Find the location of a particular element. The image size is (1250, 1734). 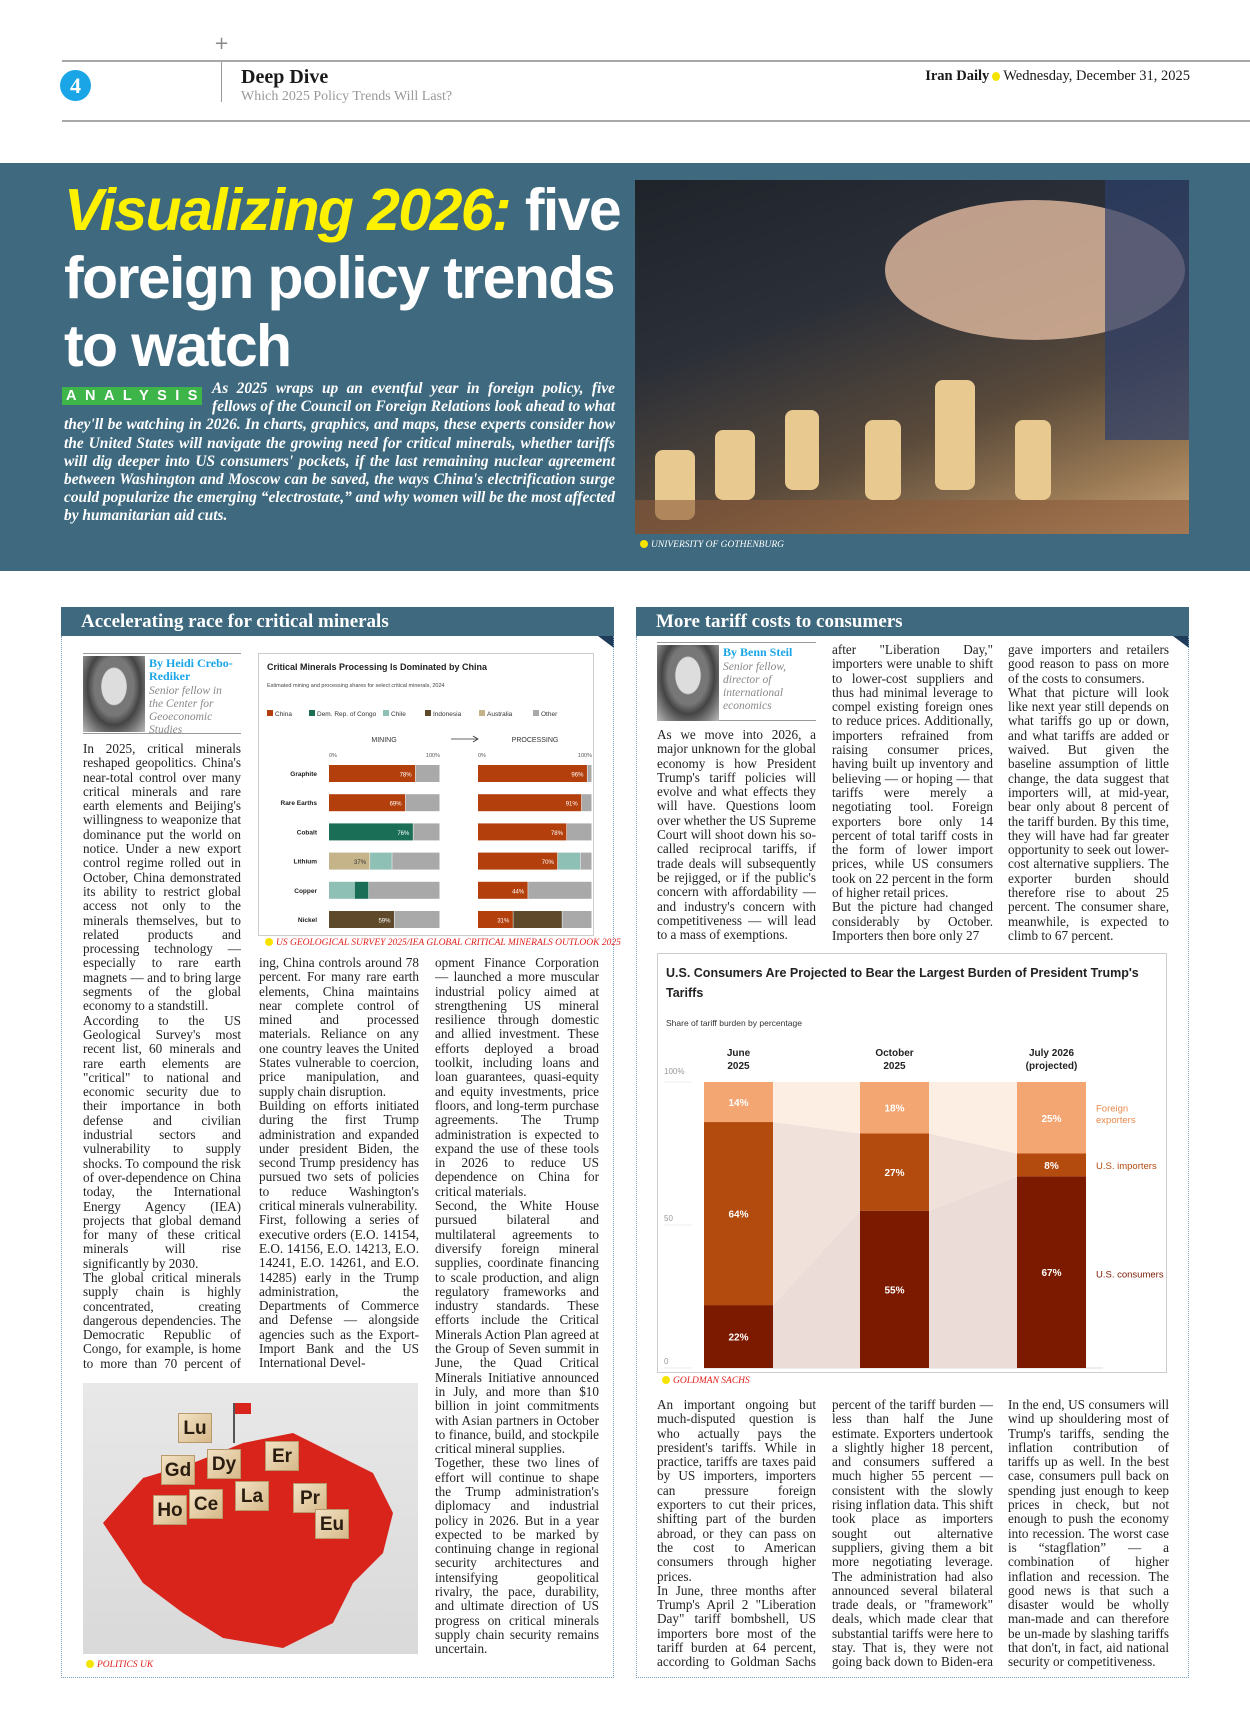

y-tick: 0 is located at coordinates (666, 1361).